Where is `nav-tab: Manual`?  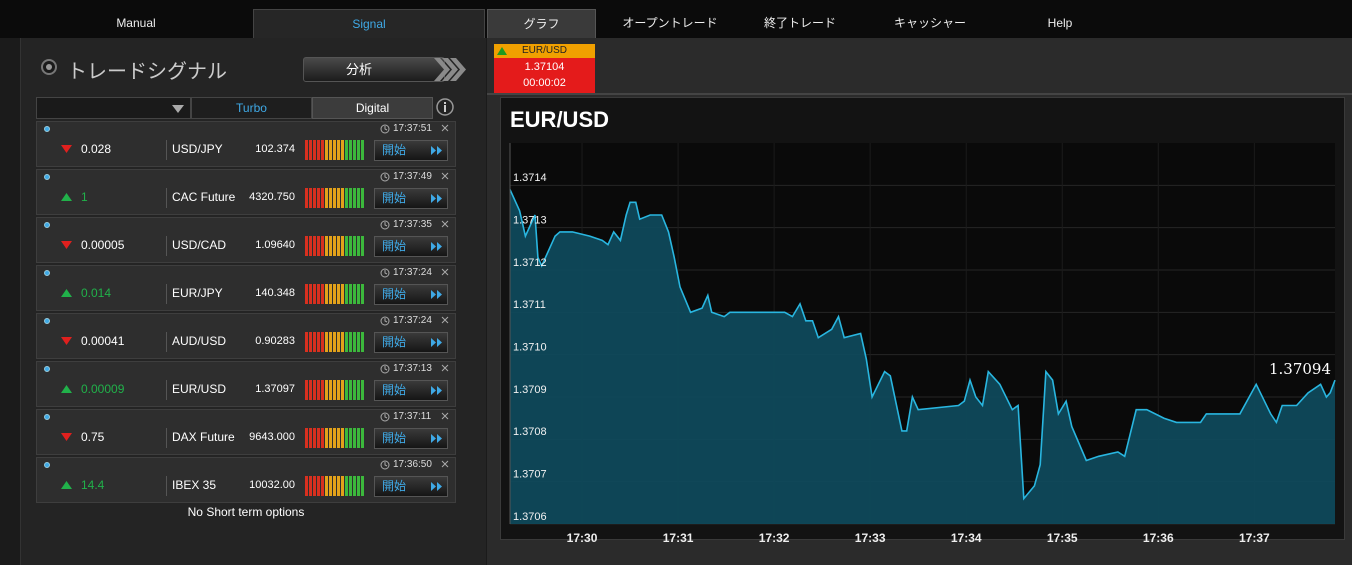 nav-tab: Manual is located at coordinates (136, 23).